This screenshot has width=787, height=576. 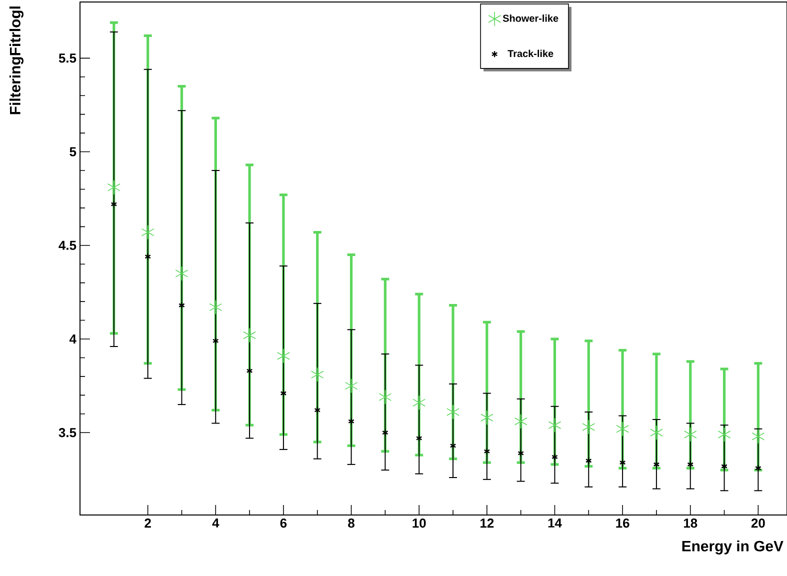 What do you see at coordinates (67, 245) in the screenshot?
I see `y-tick-label: 4.5` at bounding box center [67, 245].